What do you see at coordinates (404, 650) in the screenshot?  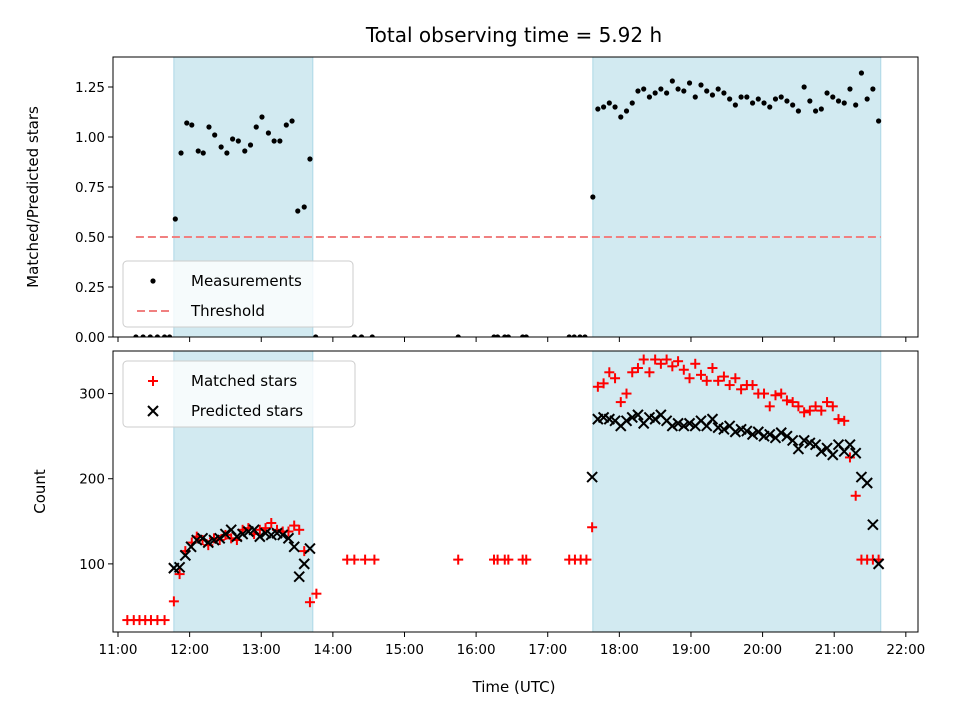 I see `x-tick-label: 15:00` at bounding box center [404, 650].